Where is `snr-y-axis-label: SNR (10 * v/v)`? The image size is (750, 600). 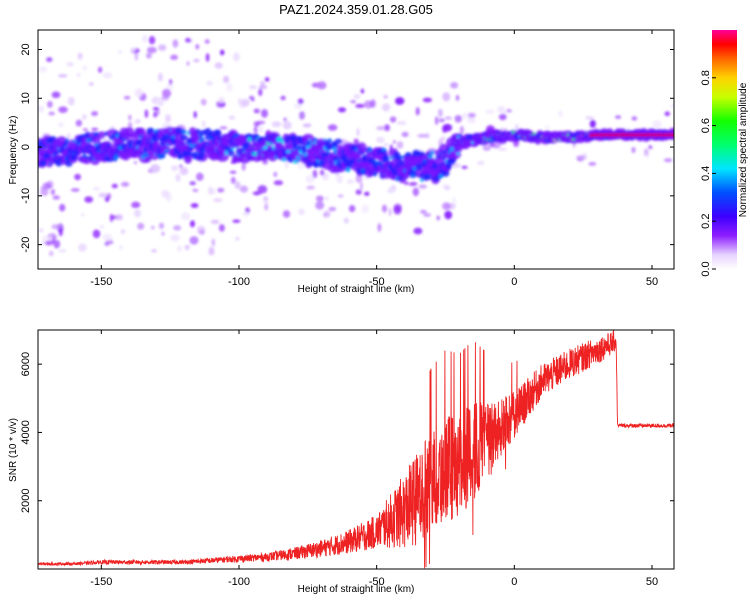
snr-y-axis-label: SNR (10 * v/v) is located at coordinates (13, 450).